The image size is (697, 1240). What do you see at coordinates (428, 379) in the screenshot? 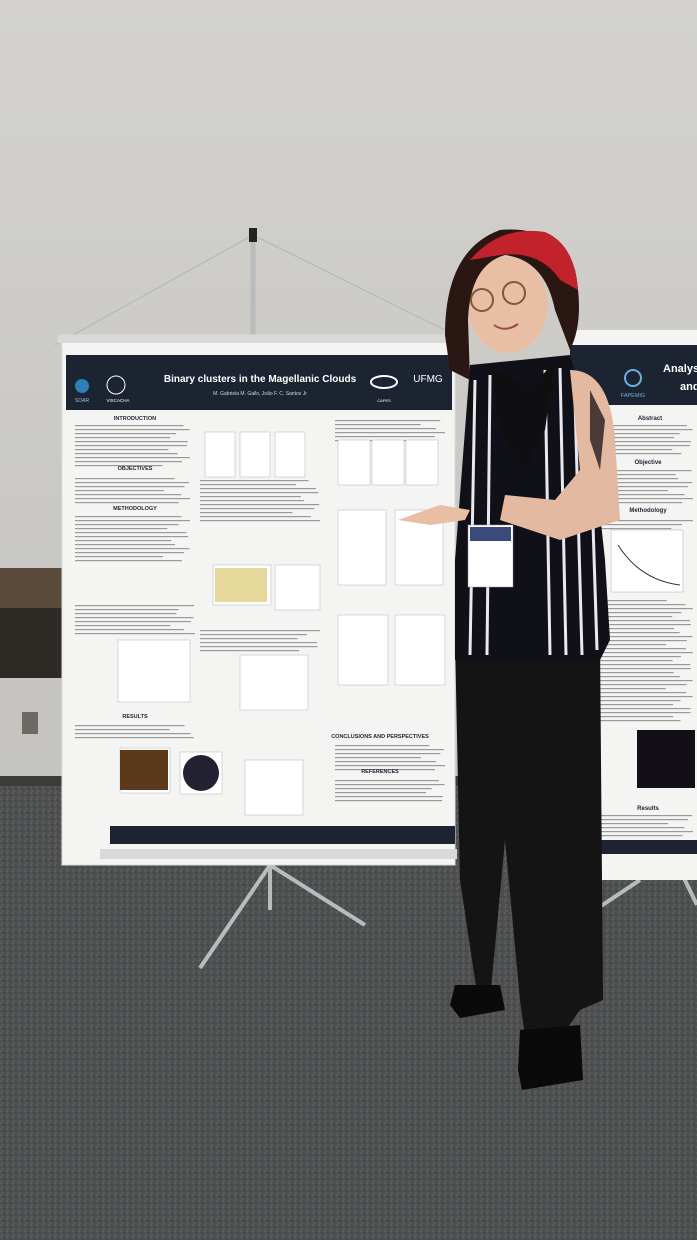
I see `logo: UFMG` at bounding box center [428, 379].